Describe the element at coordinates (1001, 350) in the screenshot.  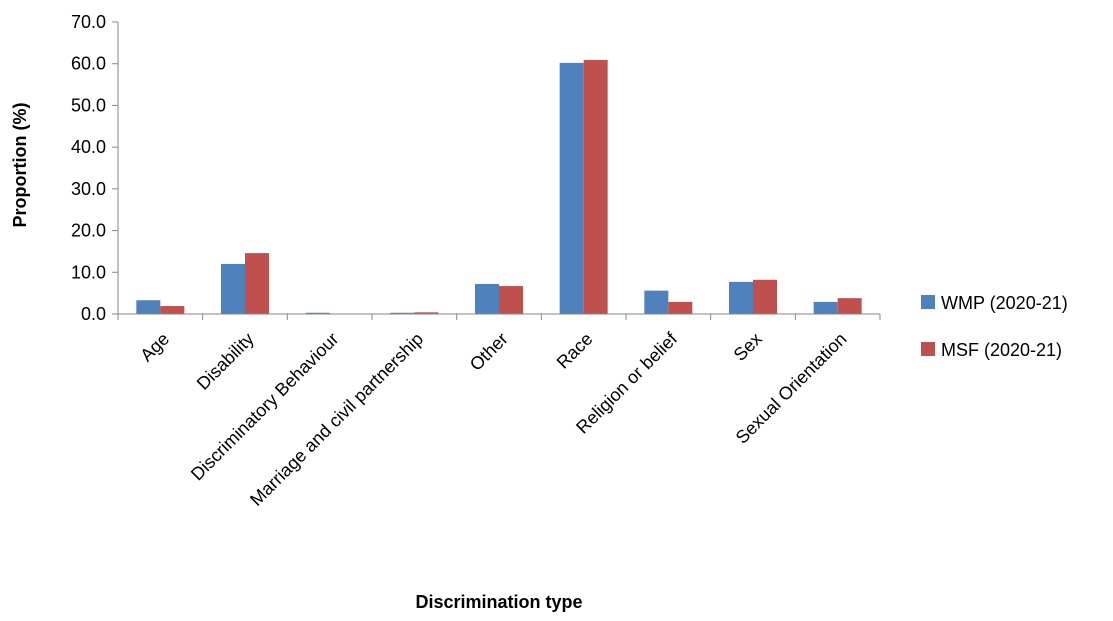
I see `legend-label-msf-2020-21: MSF (2020-21)` at that location.